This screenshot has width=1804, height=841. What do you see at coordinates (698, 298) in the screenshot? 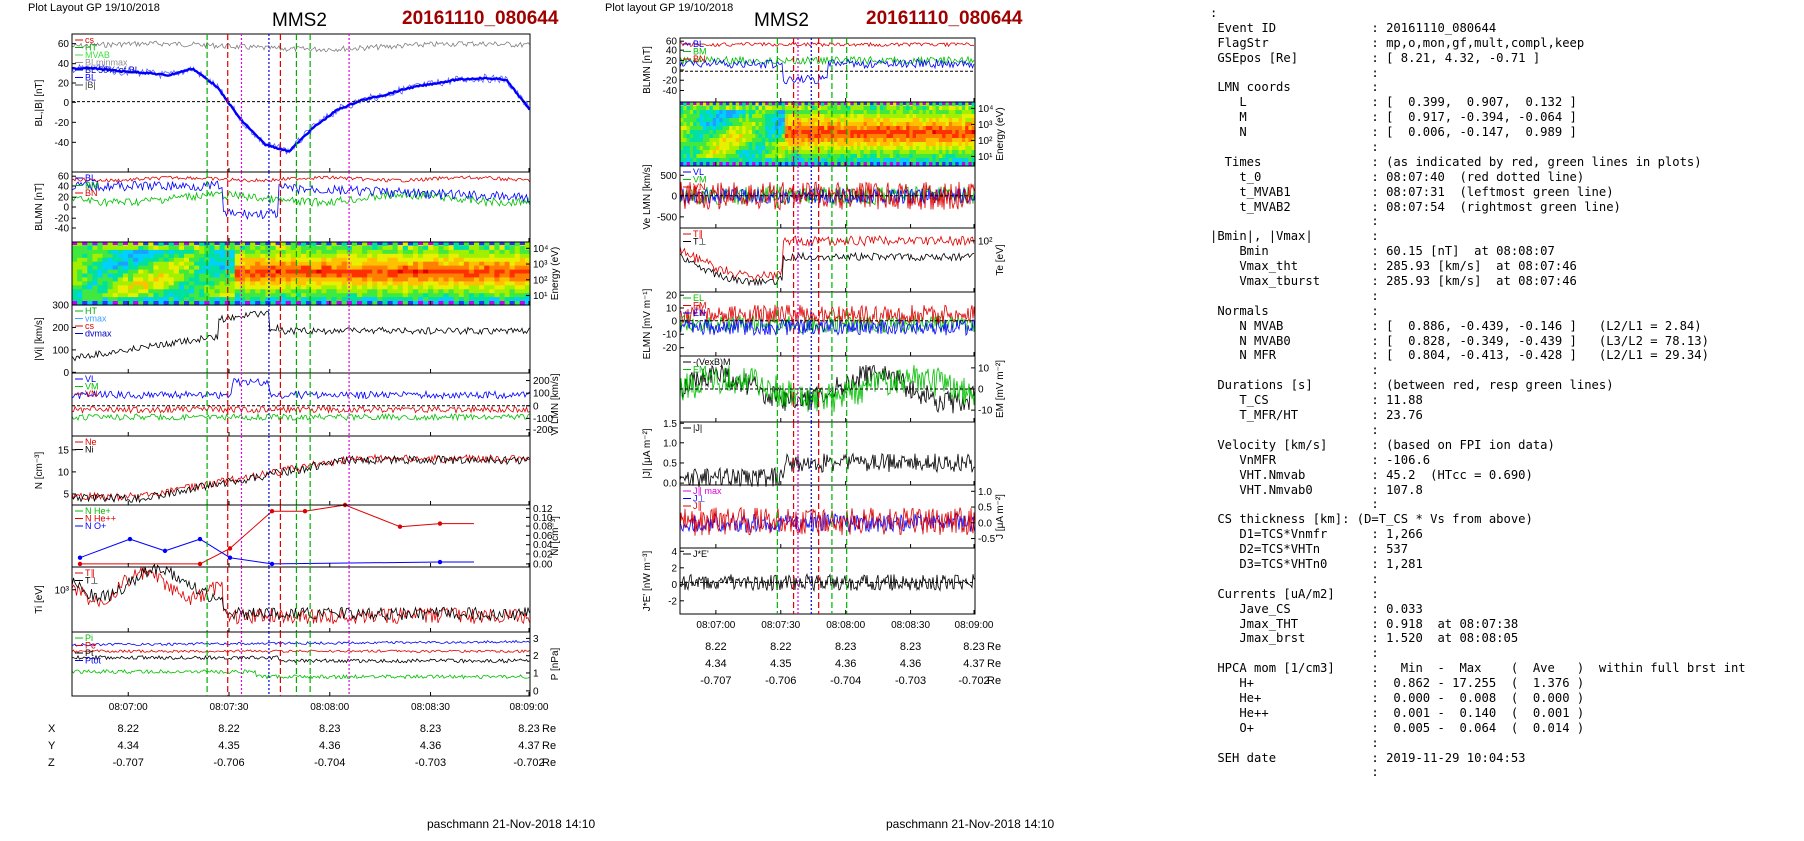
I see `legend-entry: EL` at bounding box center [698, 298].